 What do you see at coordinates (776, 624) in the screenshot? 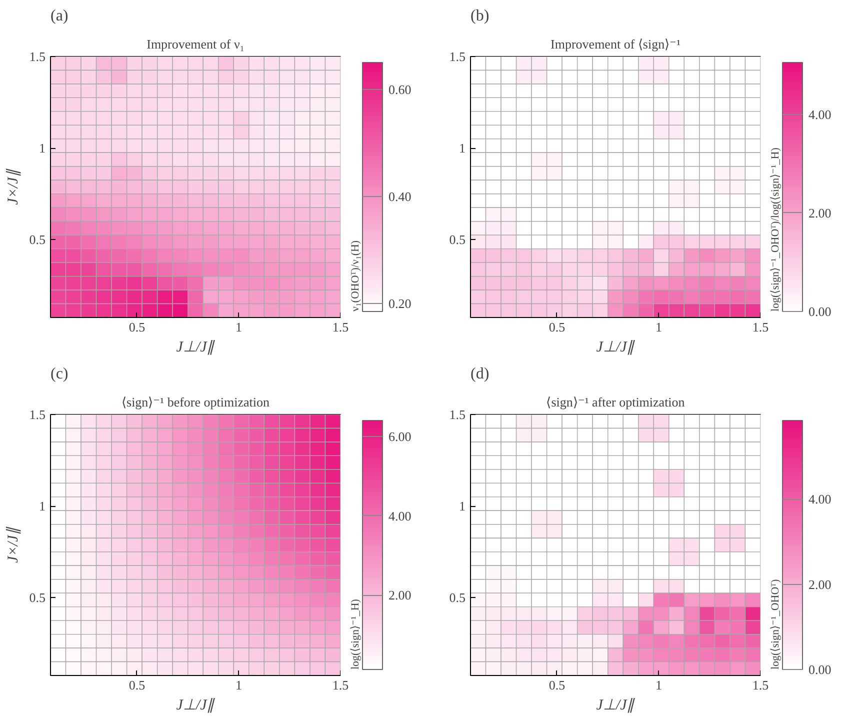
I see `color-bar-title: log(⟨sign⟩⁻¹_OHOᵀ)` at bounding box center [776, 624].